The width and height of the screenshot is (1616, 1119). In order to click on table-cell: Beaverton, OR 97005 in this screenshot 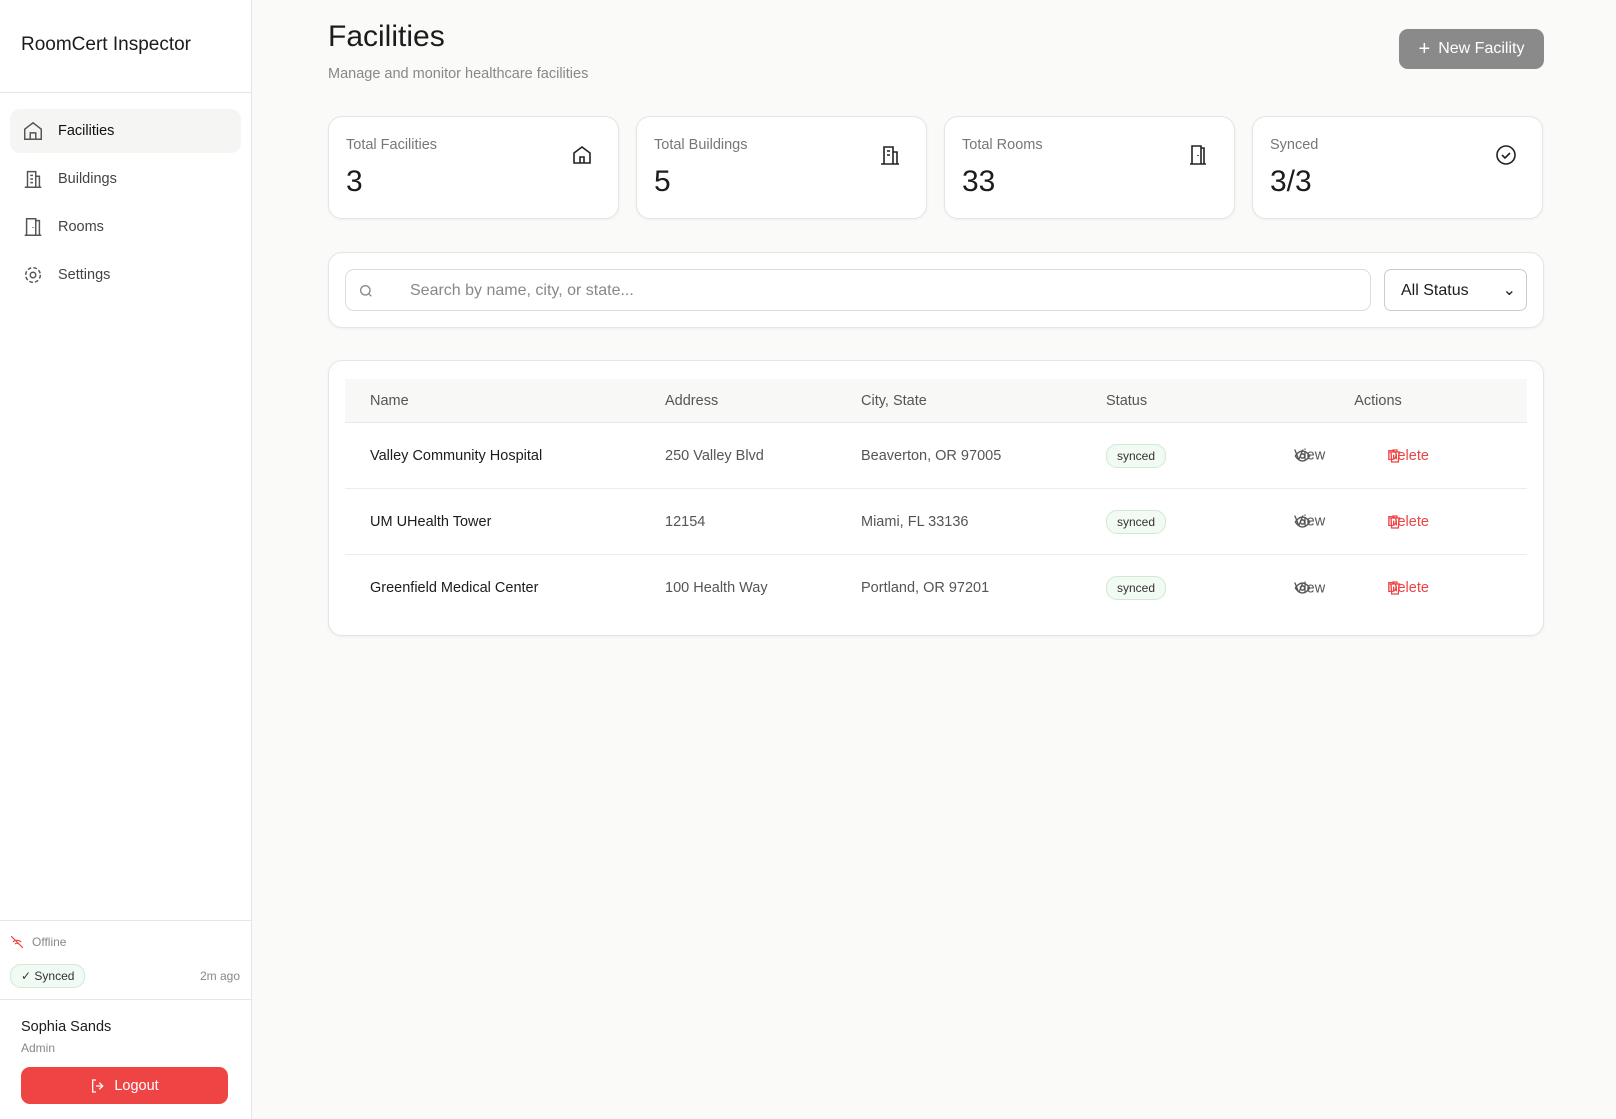, I will do `click(931, 455)`.